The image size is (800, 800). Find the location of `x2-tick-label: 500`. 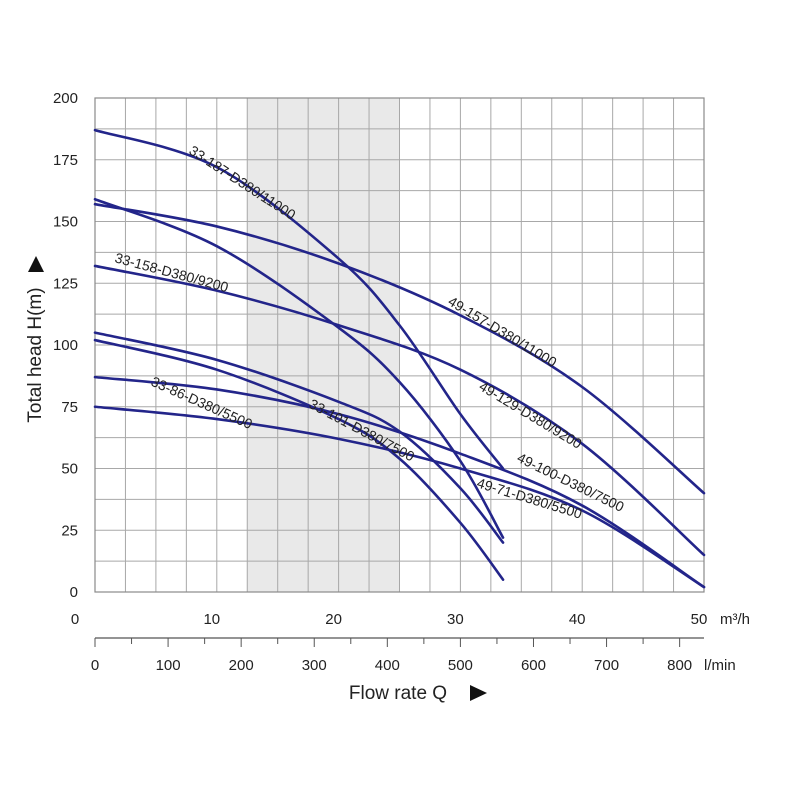

x2-tick-label: 500 is located at coordinates (460, 665).